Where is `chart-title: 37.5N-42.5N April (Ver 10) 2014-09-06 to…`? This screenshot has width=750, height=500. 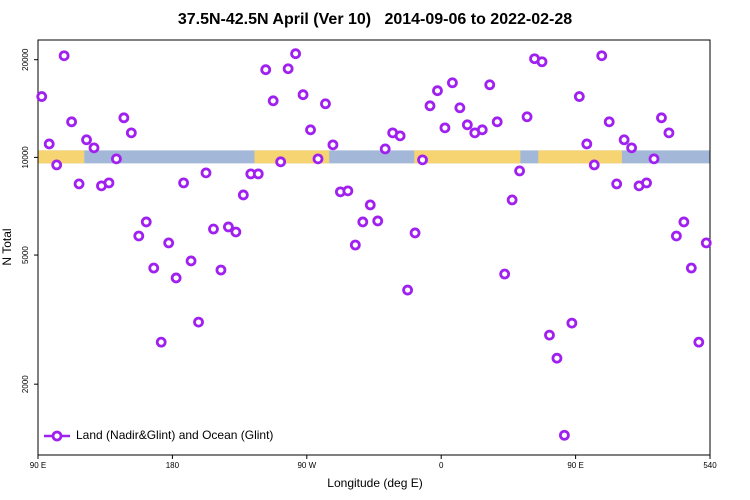
chart-title: 37.5N-42.5N April (Ver 10) 2014-09-06 to… is located at coordinates (375, 19).